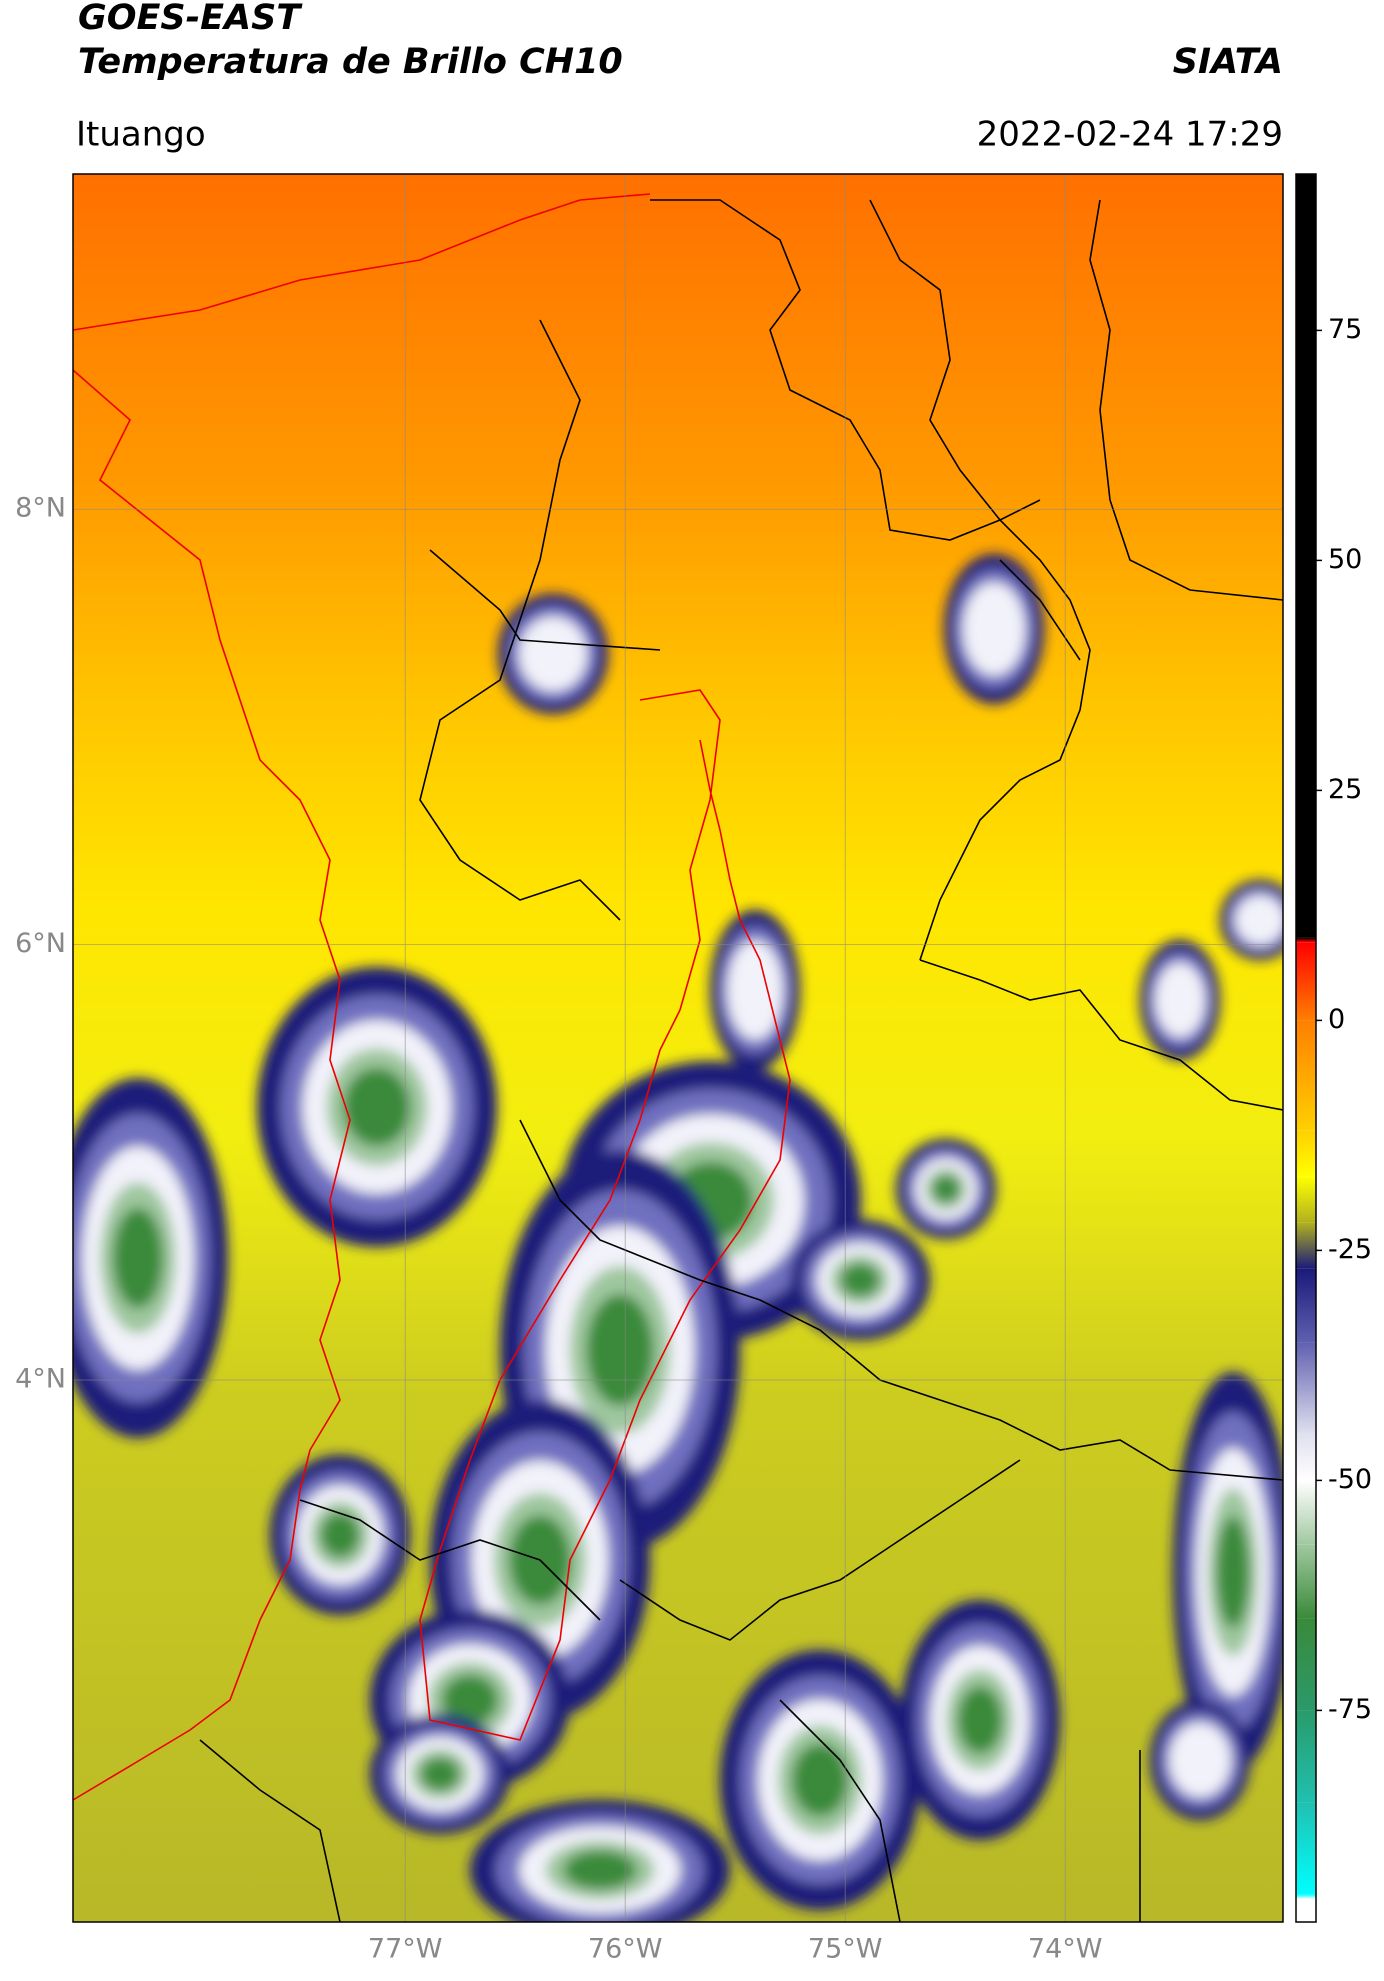 This screenshot has height=1981, width=1384. Describe the element at coordinates (1334, 1048) in the screenshot. I see `colorbar: -75 -50 -25 0 25 50 75` at that location.